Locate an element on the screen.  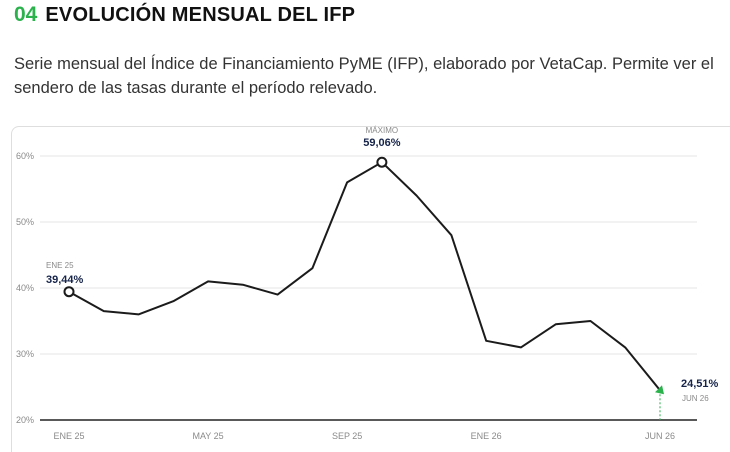
y-tick-label: 30% is located at coordinates (25, 354).